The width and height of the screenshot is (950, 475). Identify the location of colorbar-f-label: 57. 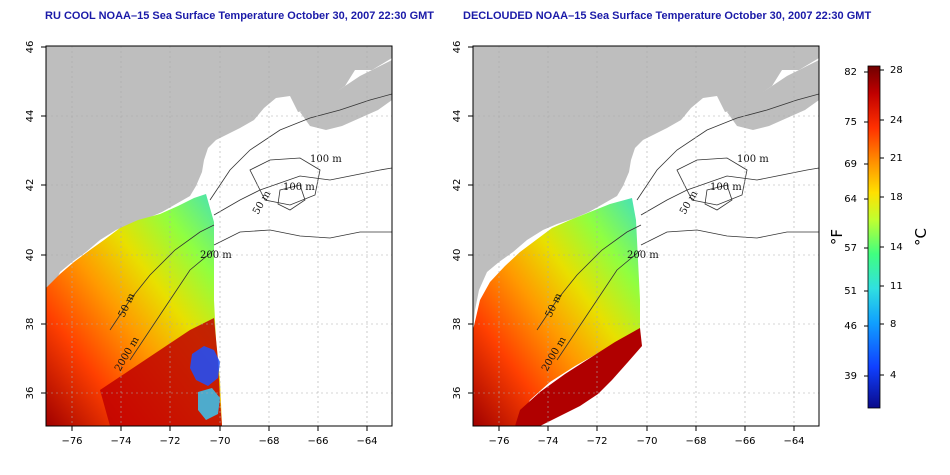
(850, 248).